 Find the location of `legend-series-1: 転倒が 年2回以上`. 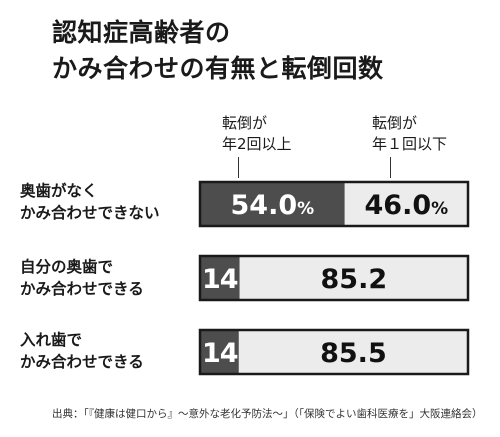

legend-series-1: 転倒が 年2回以上 is located at coordinates (257, 134).